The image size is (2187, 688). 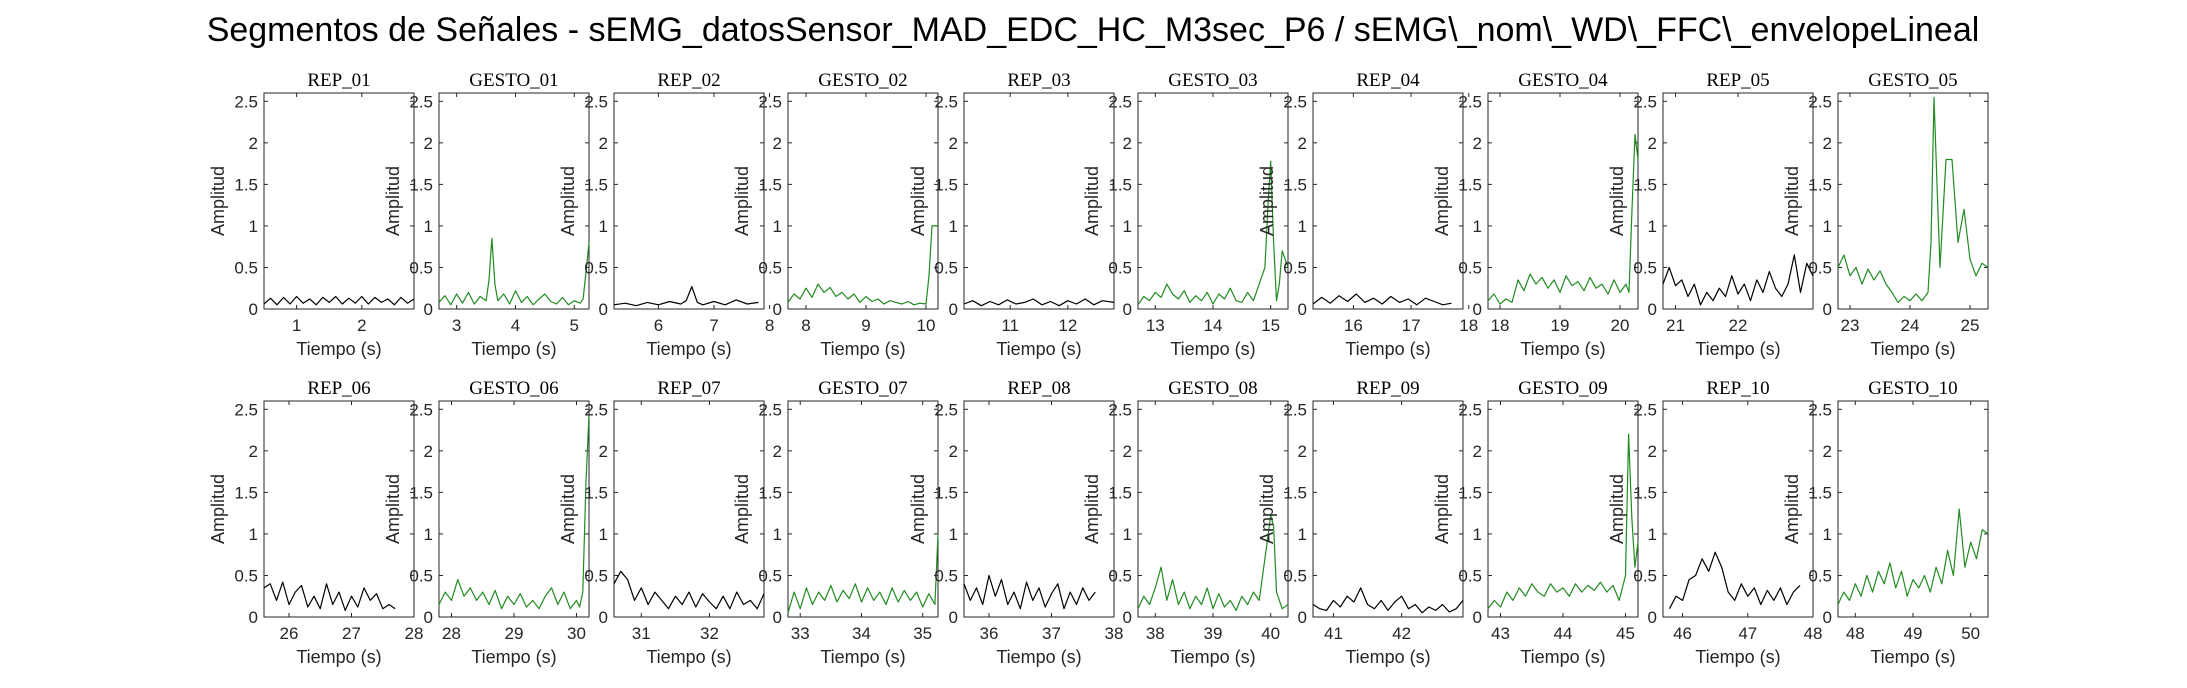 What do you see at coordinates (513, 388) in the screenshot?
I see `subplot-title: GESTO_06` at bounding box center [513, 388].